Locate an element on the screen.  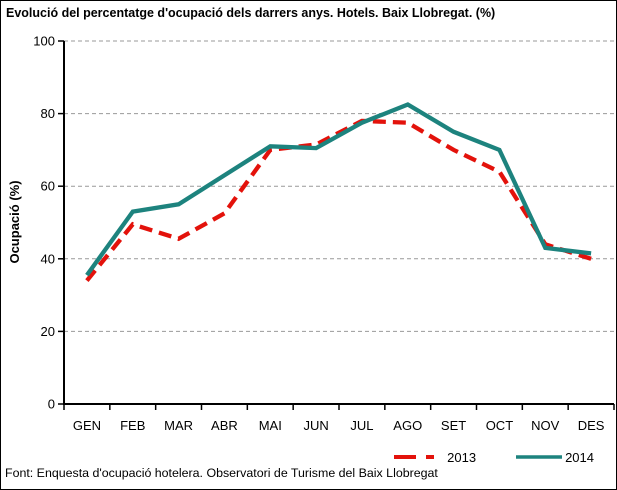
legend-label-2014: 2014 is located at coordinates (579, 457).